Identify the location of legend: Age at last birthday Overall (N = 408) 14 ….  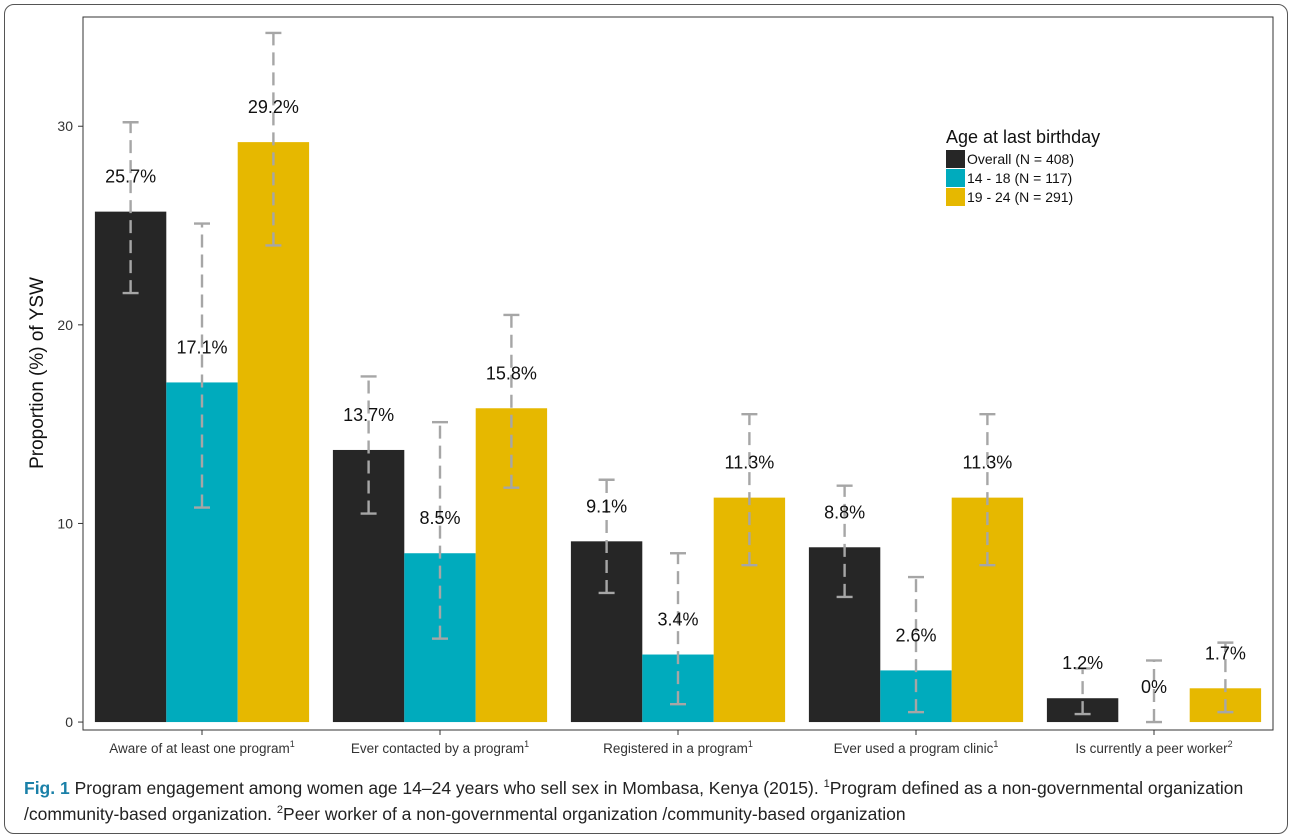
(1023, 166).